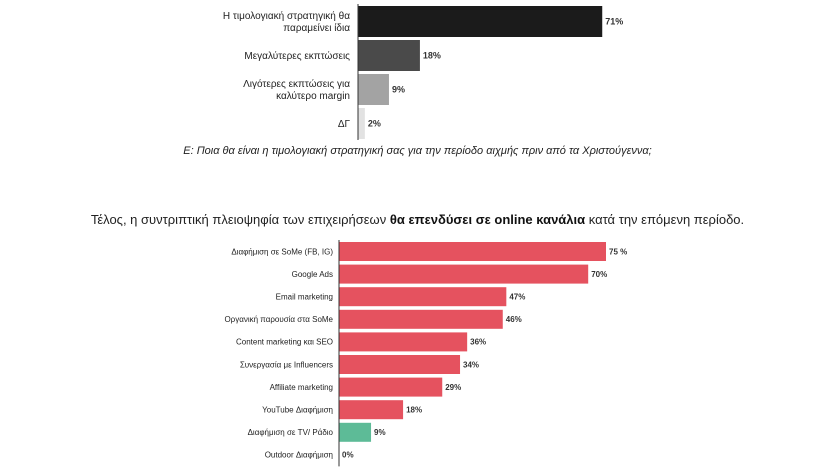  Describe the element at coordinates (278, 319) in the screenshot. I see `category-label: Οργανική παρουσία στα SoMe` at that location.